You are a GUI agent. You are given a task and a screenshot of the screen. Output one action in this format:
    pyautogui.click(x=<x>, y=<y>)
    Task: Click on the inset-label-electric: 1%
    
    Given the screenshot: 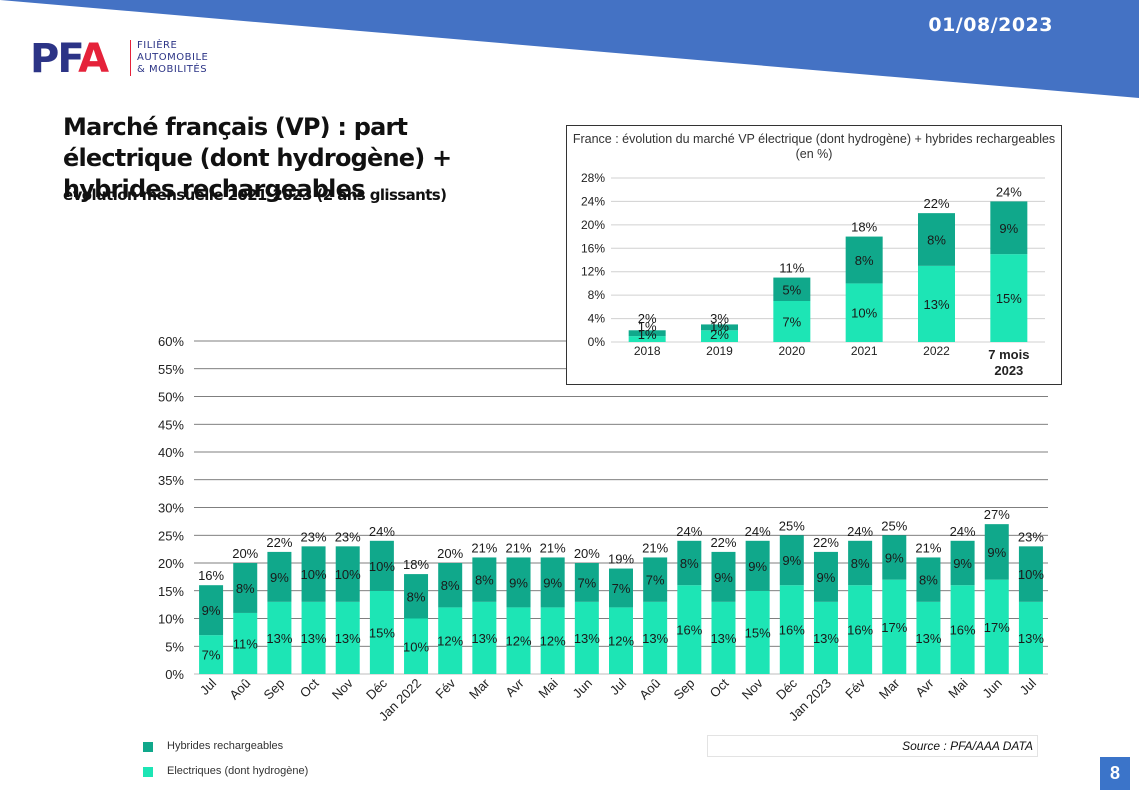 What is the action you would take?
    pyautogui.click(x=647, y=334)
    